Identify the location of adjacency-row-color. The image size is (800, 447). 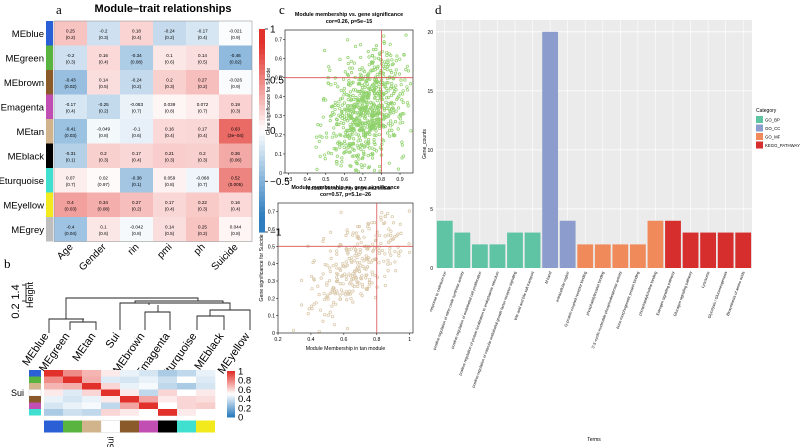
(35, 399).